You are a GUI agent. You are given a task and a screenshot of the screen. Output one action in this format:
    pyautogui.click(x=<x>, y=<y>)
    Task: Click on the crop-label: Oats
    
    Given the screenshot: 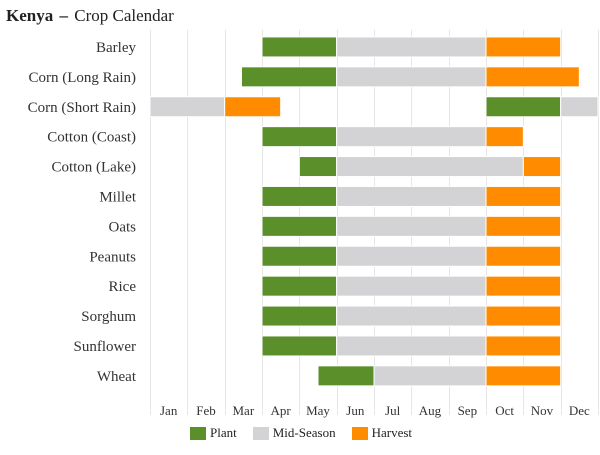 What is the action you would take?
    pyautogui.click(x=123, y=227)
    